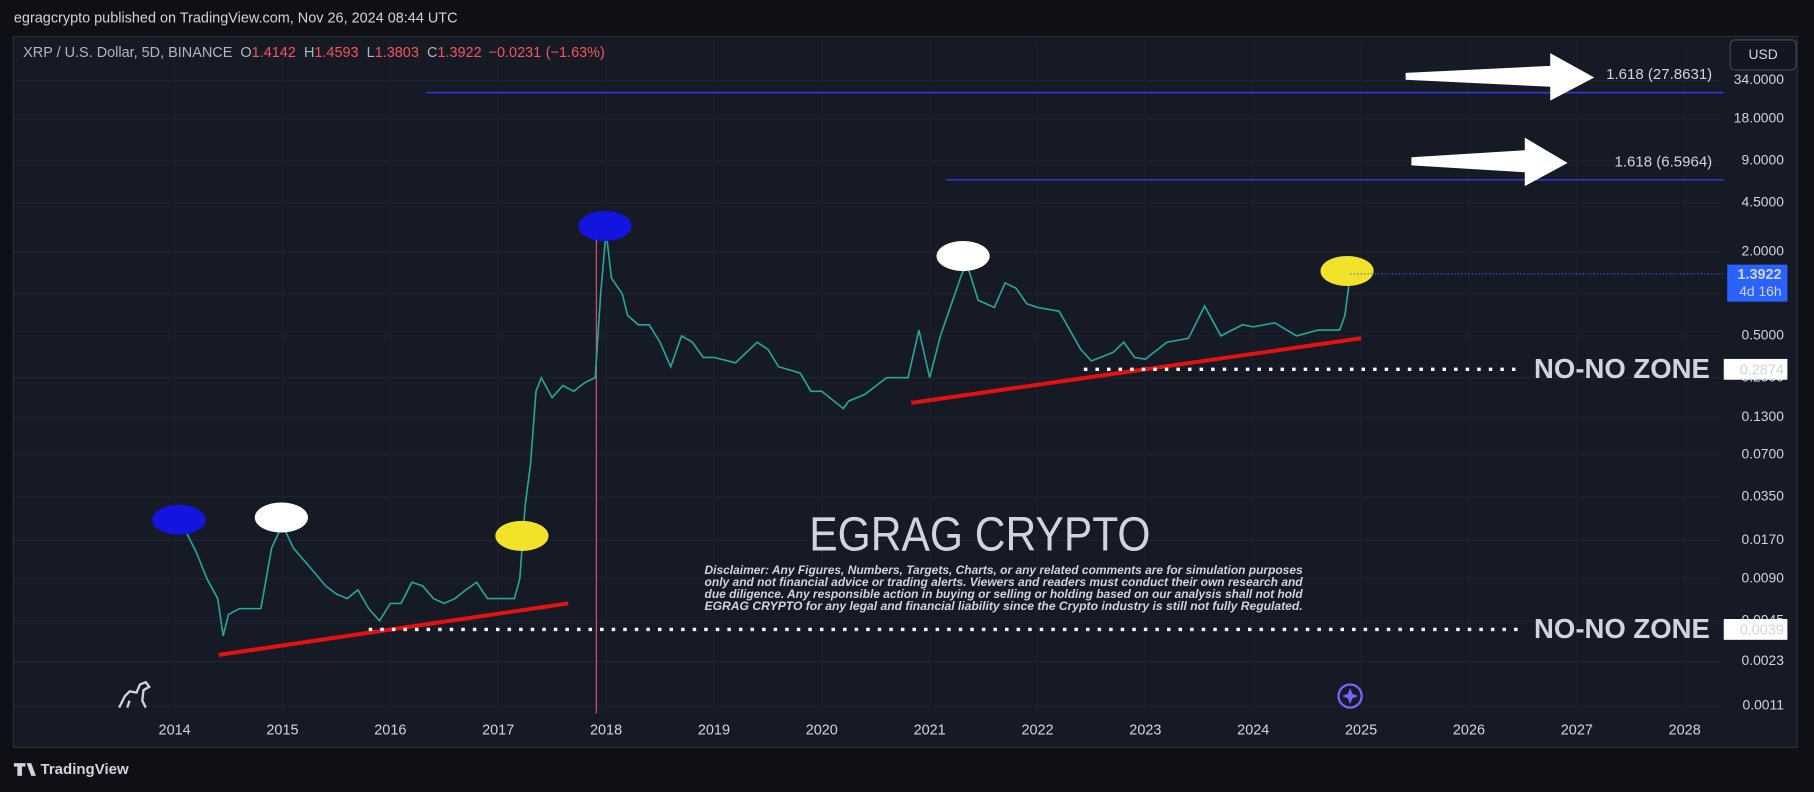 The height and width of the screenshot is (792, 1814). What do you see at coordinates (432, 53) in the screenshot?
I see `ohlc-key: C` at bounding box center [432, 53].